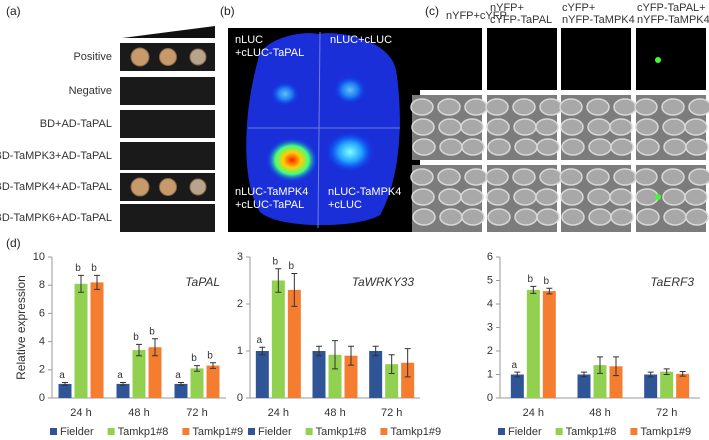  What do you see at coordinates (168, 32) in the screenshot?
I see `gradient-wedge` at bounding box center [168, 32].